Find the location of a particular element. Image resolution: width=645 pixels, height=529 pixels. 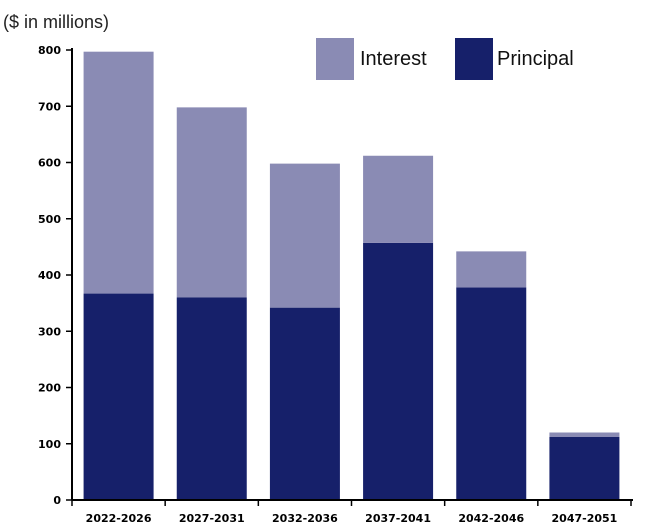

bar-principal-2022-2026 is located at coordinates (118, 396).